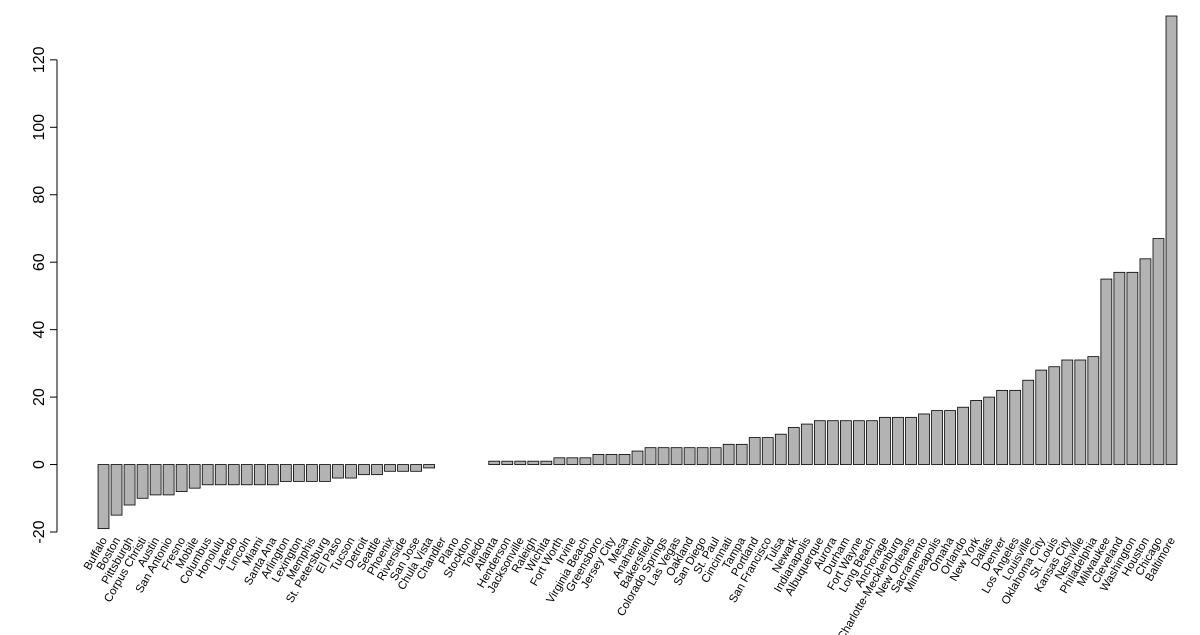 The height and width of the screenshot is (635, 1200). What do you see at coordinates (39, 127) in the screenshot?
I see `y-tick-label: 100` at bounding box center [39, 127].